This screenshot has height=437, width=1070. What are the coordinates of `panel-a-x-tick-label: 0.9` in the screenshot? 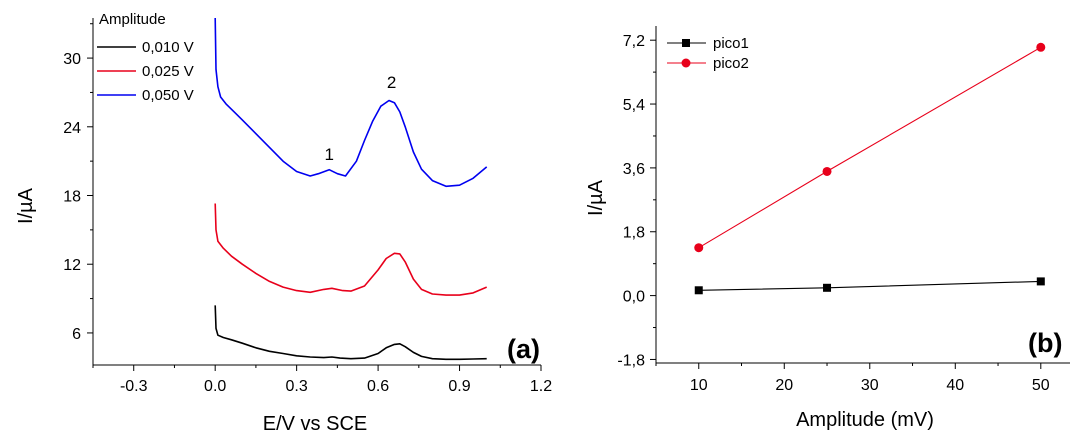 It's located at (459, 386).